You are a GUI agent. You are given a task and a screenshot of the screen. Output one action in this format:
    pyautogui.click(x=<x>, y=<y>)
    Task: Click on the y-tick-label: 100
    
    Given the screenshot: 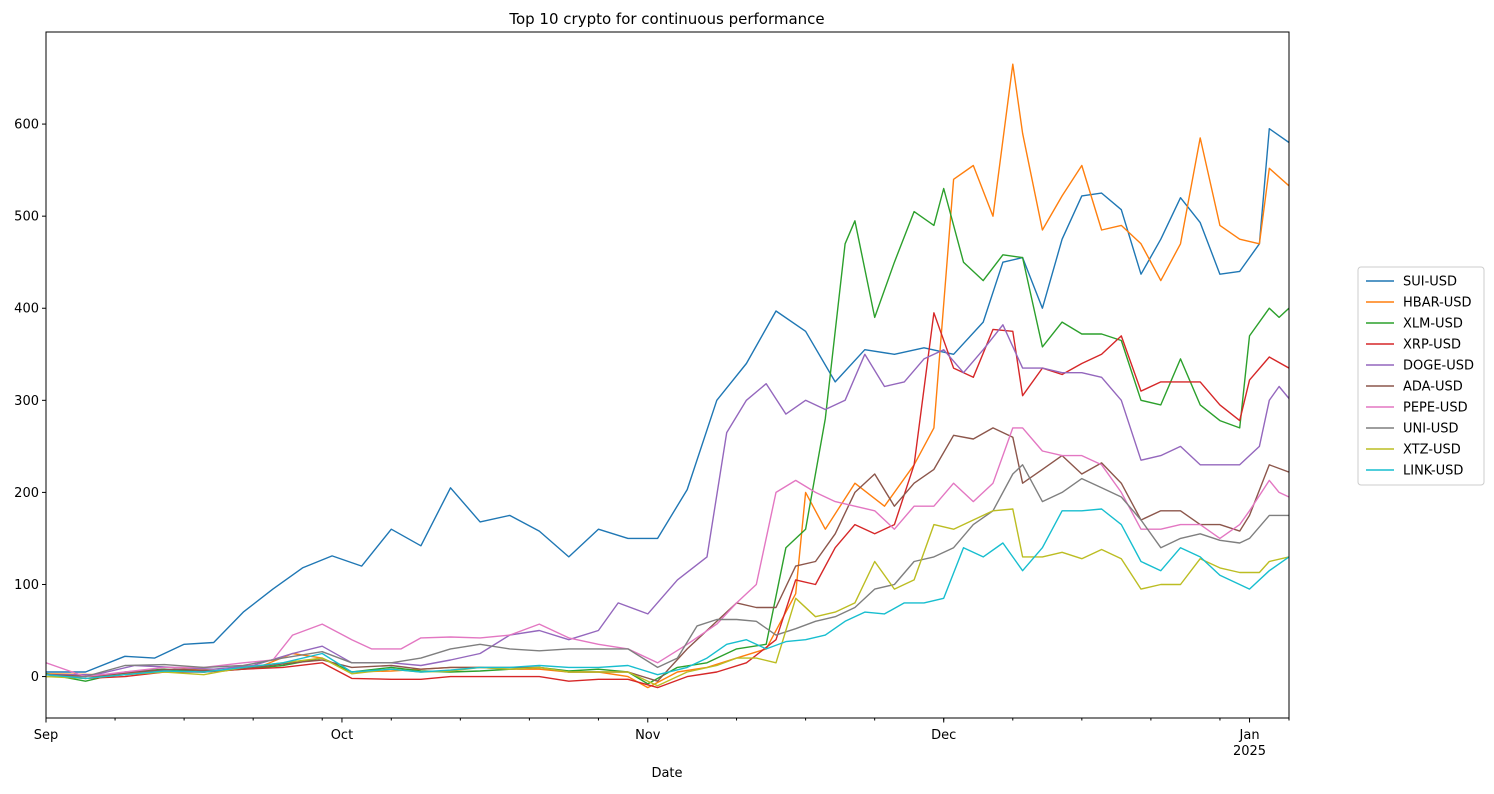 What is the action you would take?
    pyautogui.click(x=26, y=585)
    